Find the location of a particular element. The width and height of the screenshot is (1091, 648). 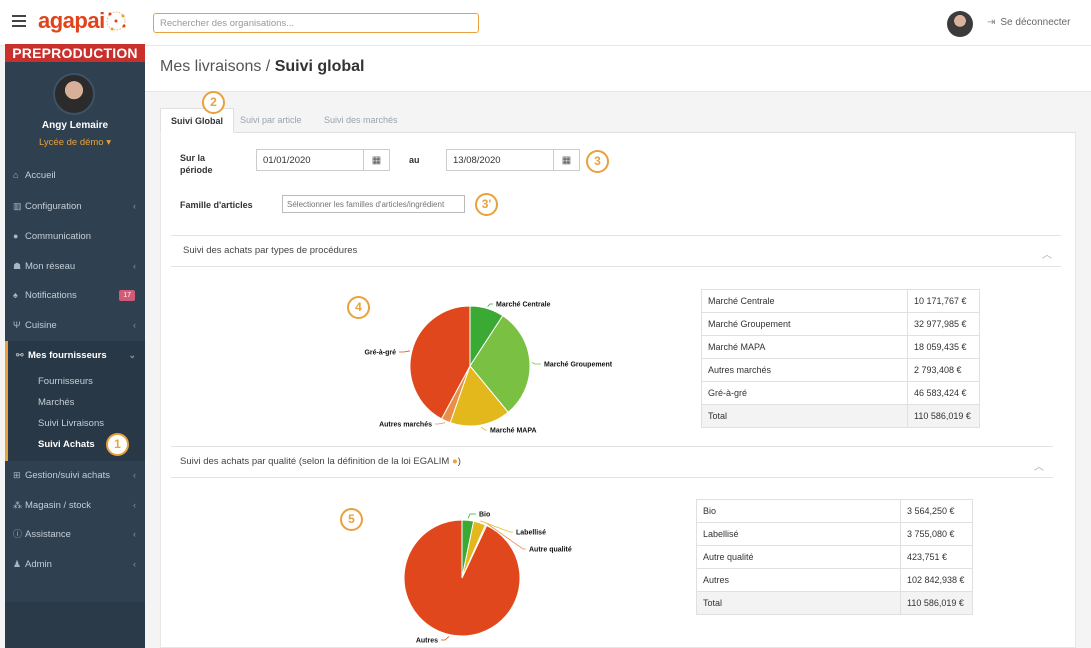

sidebar-item-cuisine: Ψ Cuisine ‹ is located at coordinates (75, 325).